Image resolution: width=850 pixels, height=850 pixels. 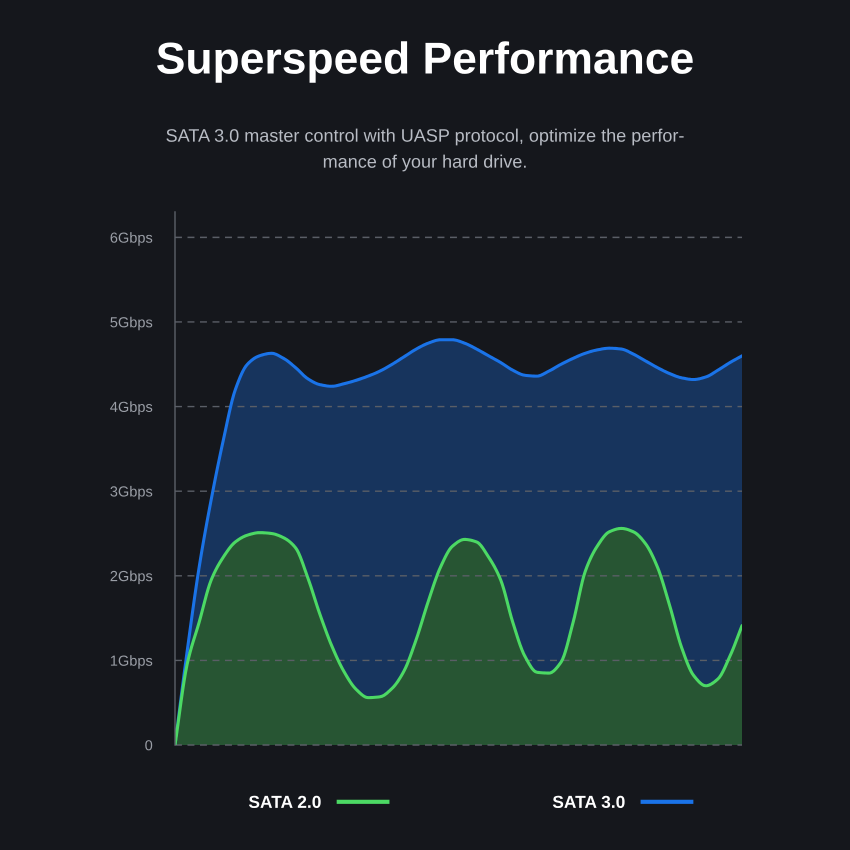 I want to click on y-tick-label: 4Gbps, so click(x=131, y=408).